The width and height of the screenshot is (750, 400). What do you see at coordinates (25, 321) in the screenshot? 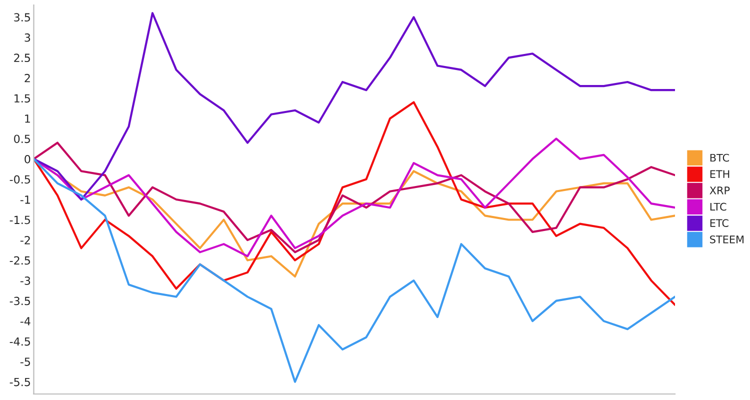
I see `y-tick-label: -4` at bounding box center [25, 321].